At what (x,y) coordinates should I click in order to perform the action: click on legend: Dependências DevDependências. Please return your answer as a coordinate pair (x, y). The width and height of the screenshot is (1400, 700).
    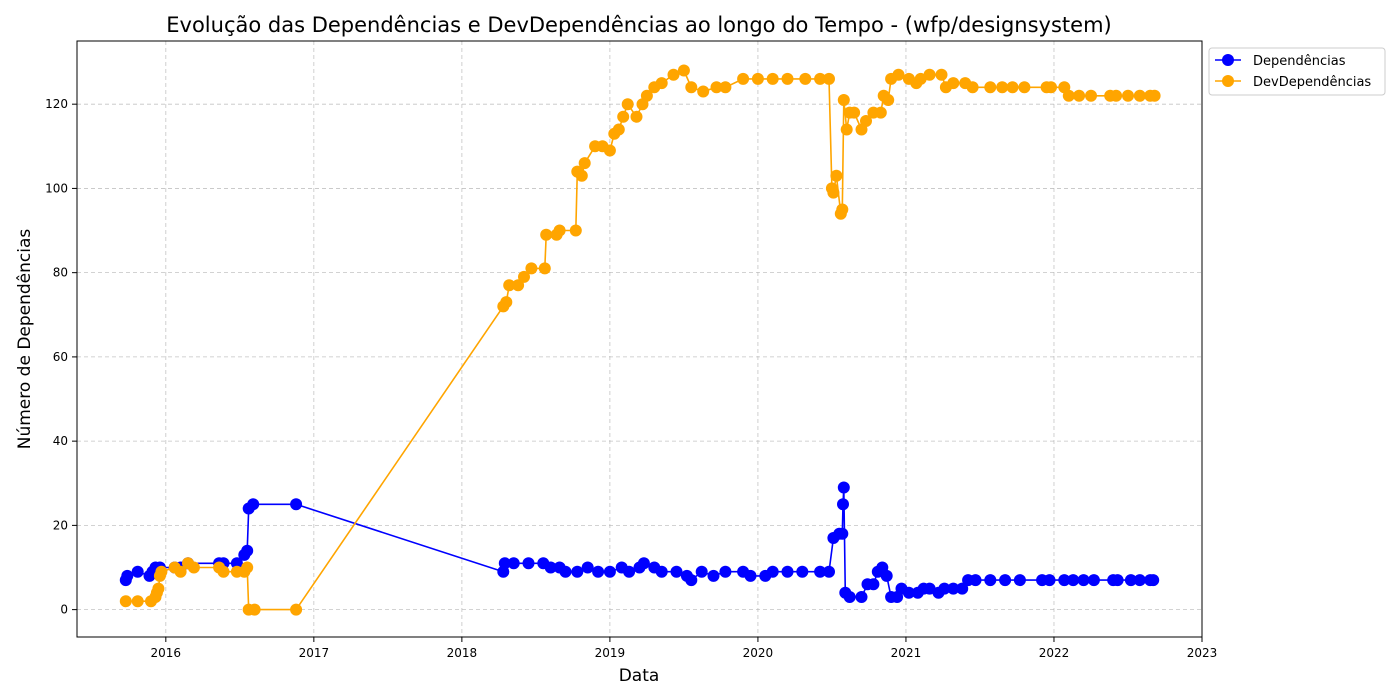
    Looking at the image, I should click on (1297, 71).